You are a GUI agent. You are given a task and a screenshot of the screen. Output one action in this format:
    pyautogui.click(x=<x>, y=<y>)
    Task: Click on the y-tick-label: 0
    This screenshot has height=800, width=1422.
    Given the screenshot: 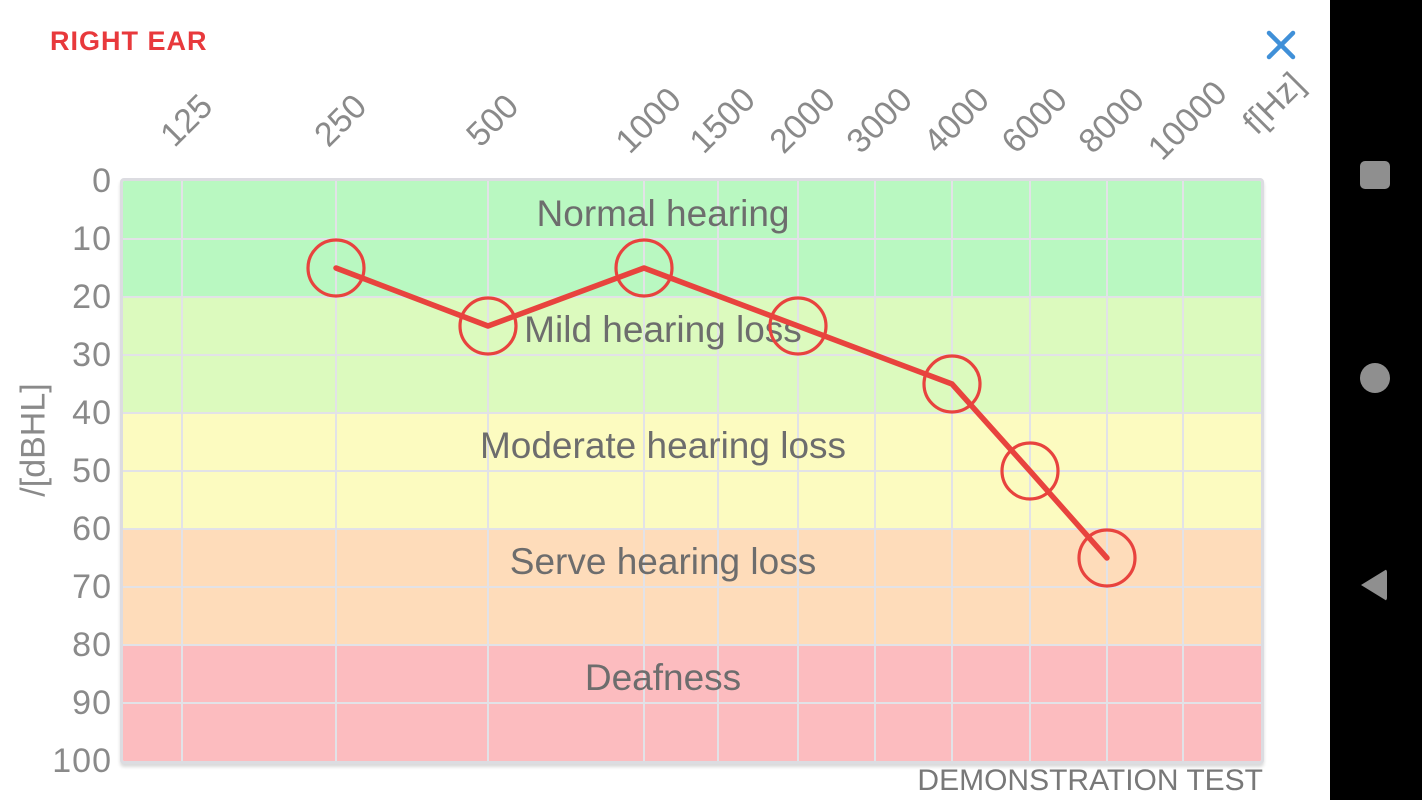 What is the action you would take?
    pyautogui.click(x=102, y=181)
    